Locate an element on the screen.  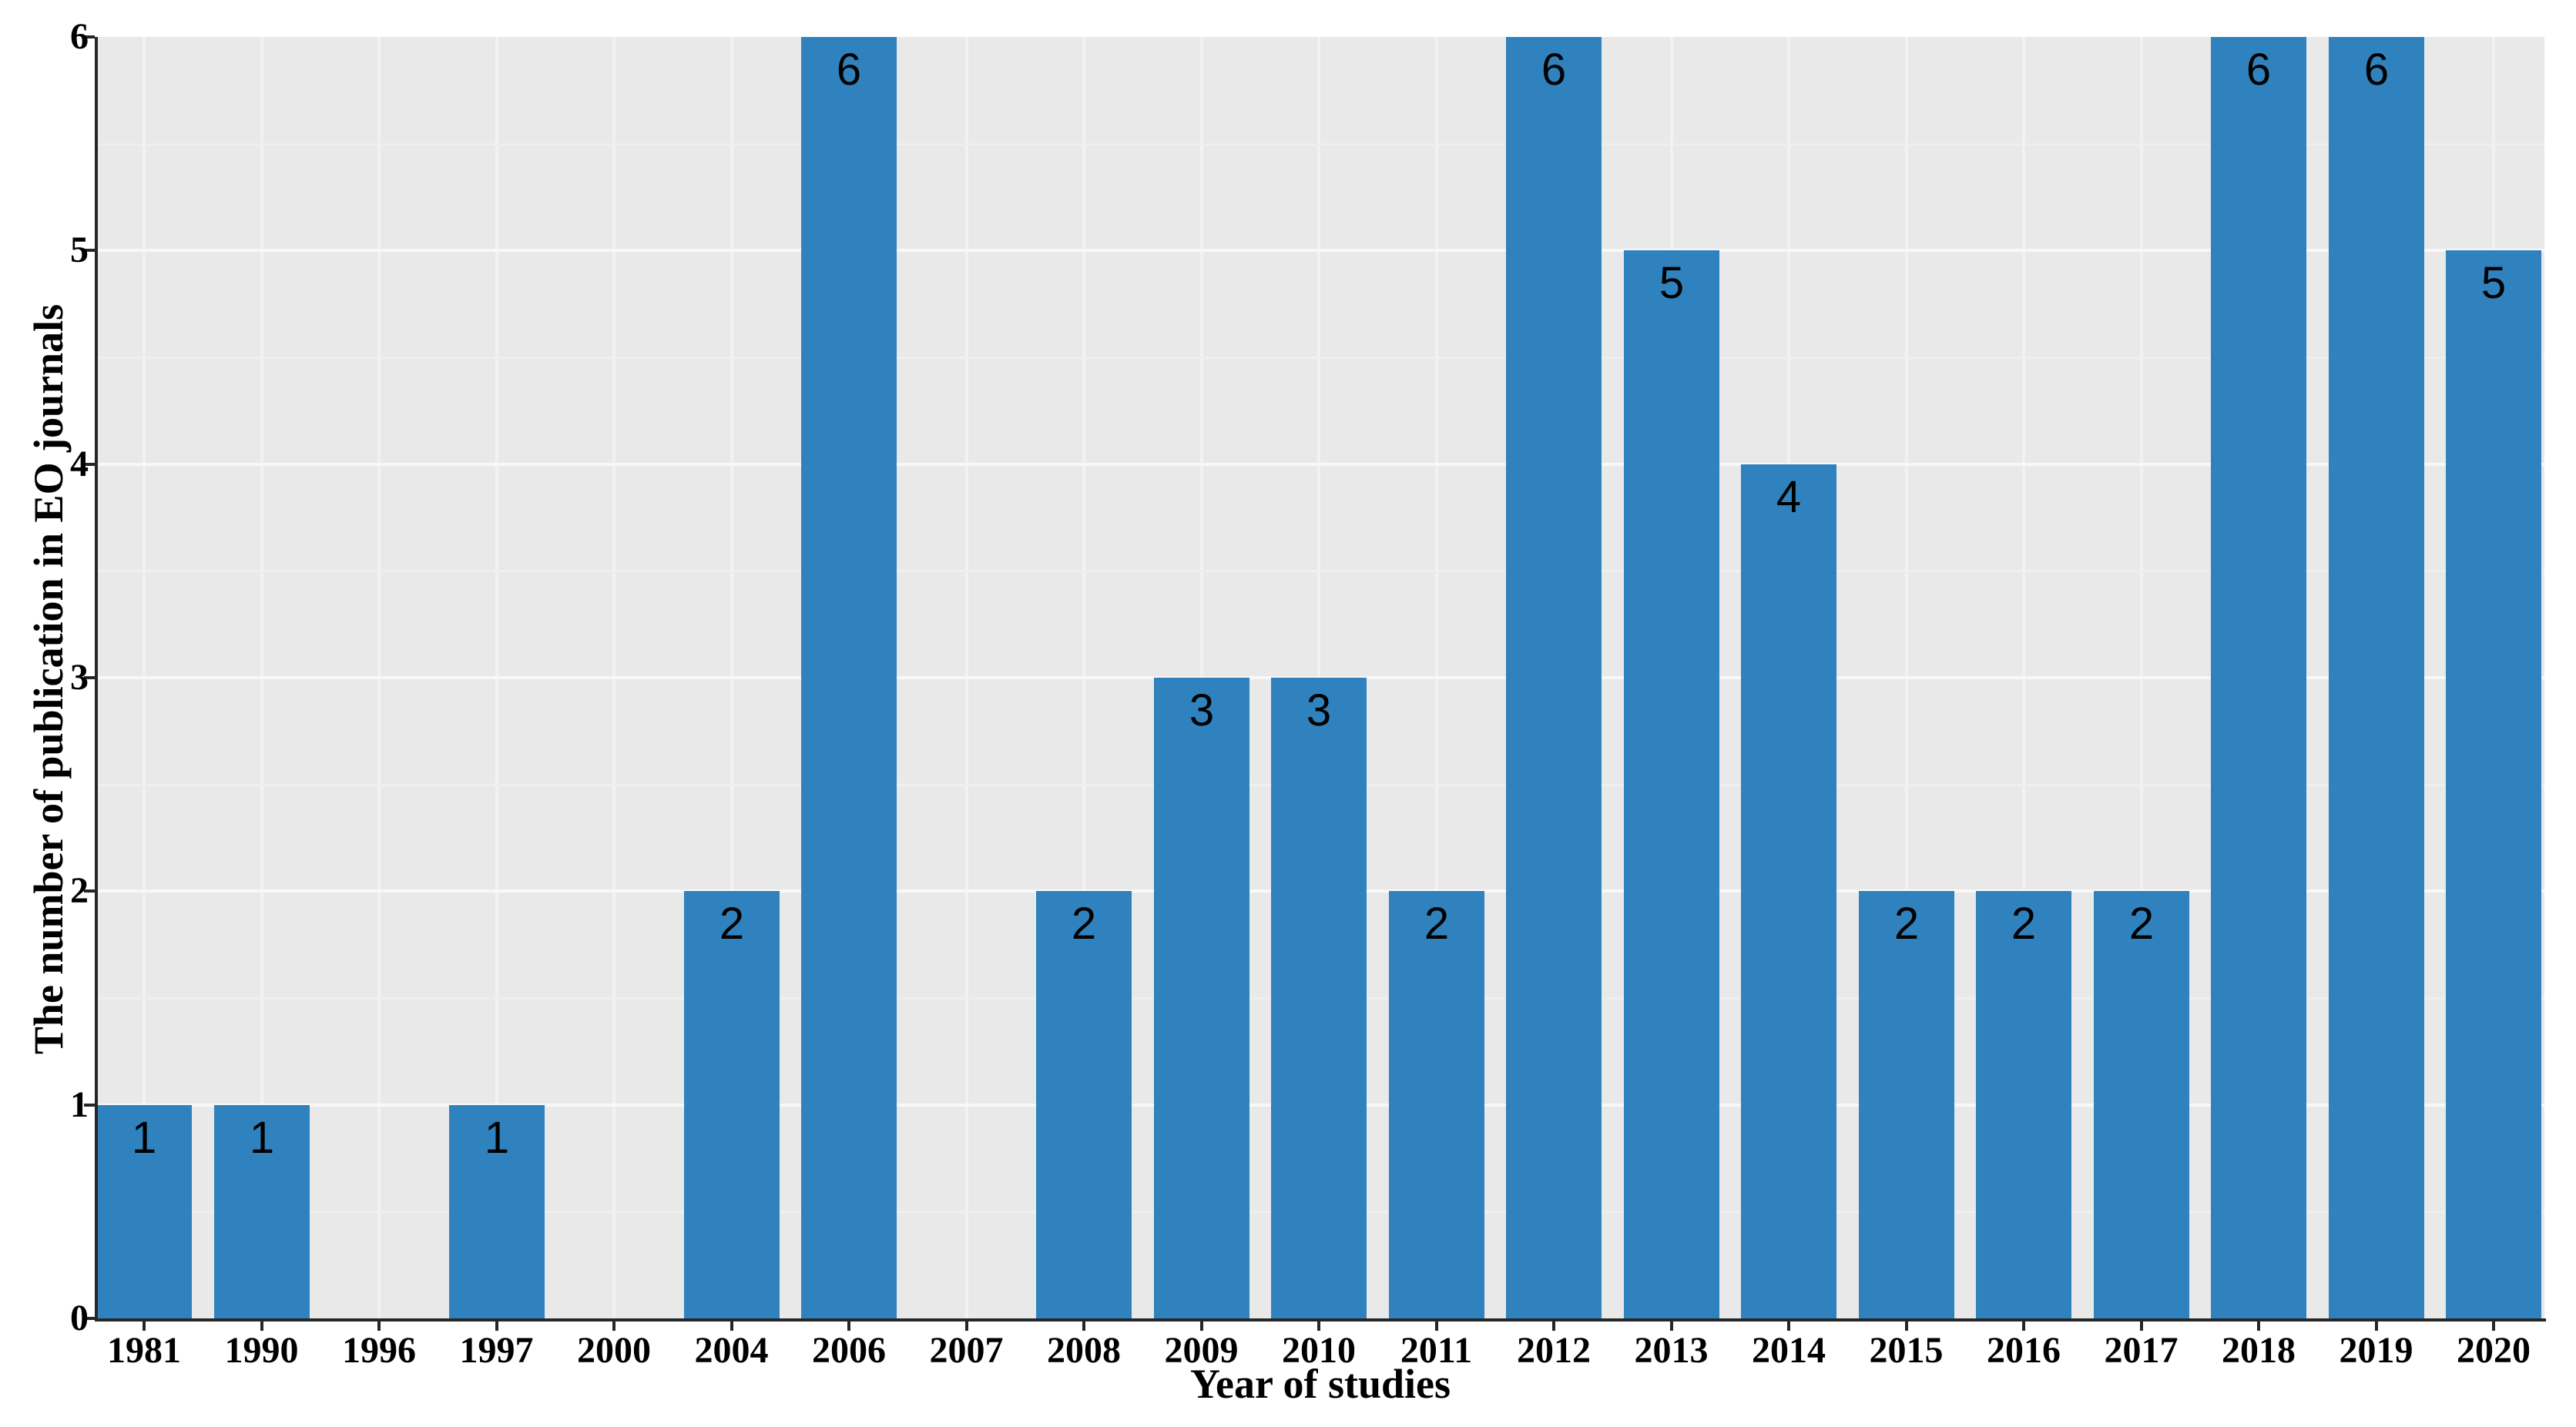
x-tick-label: 2008 is located at coordinates (1084, 1350).